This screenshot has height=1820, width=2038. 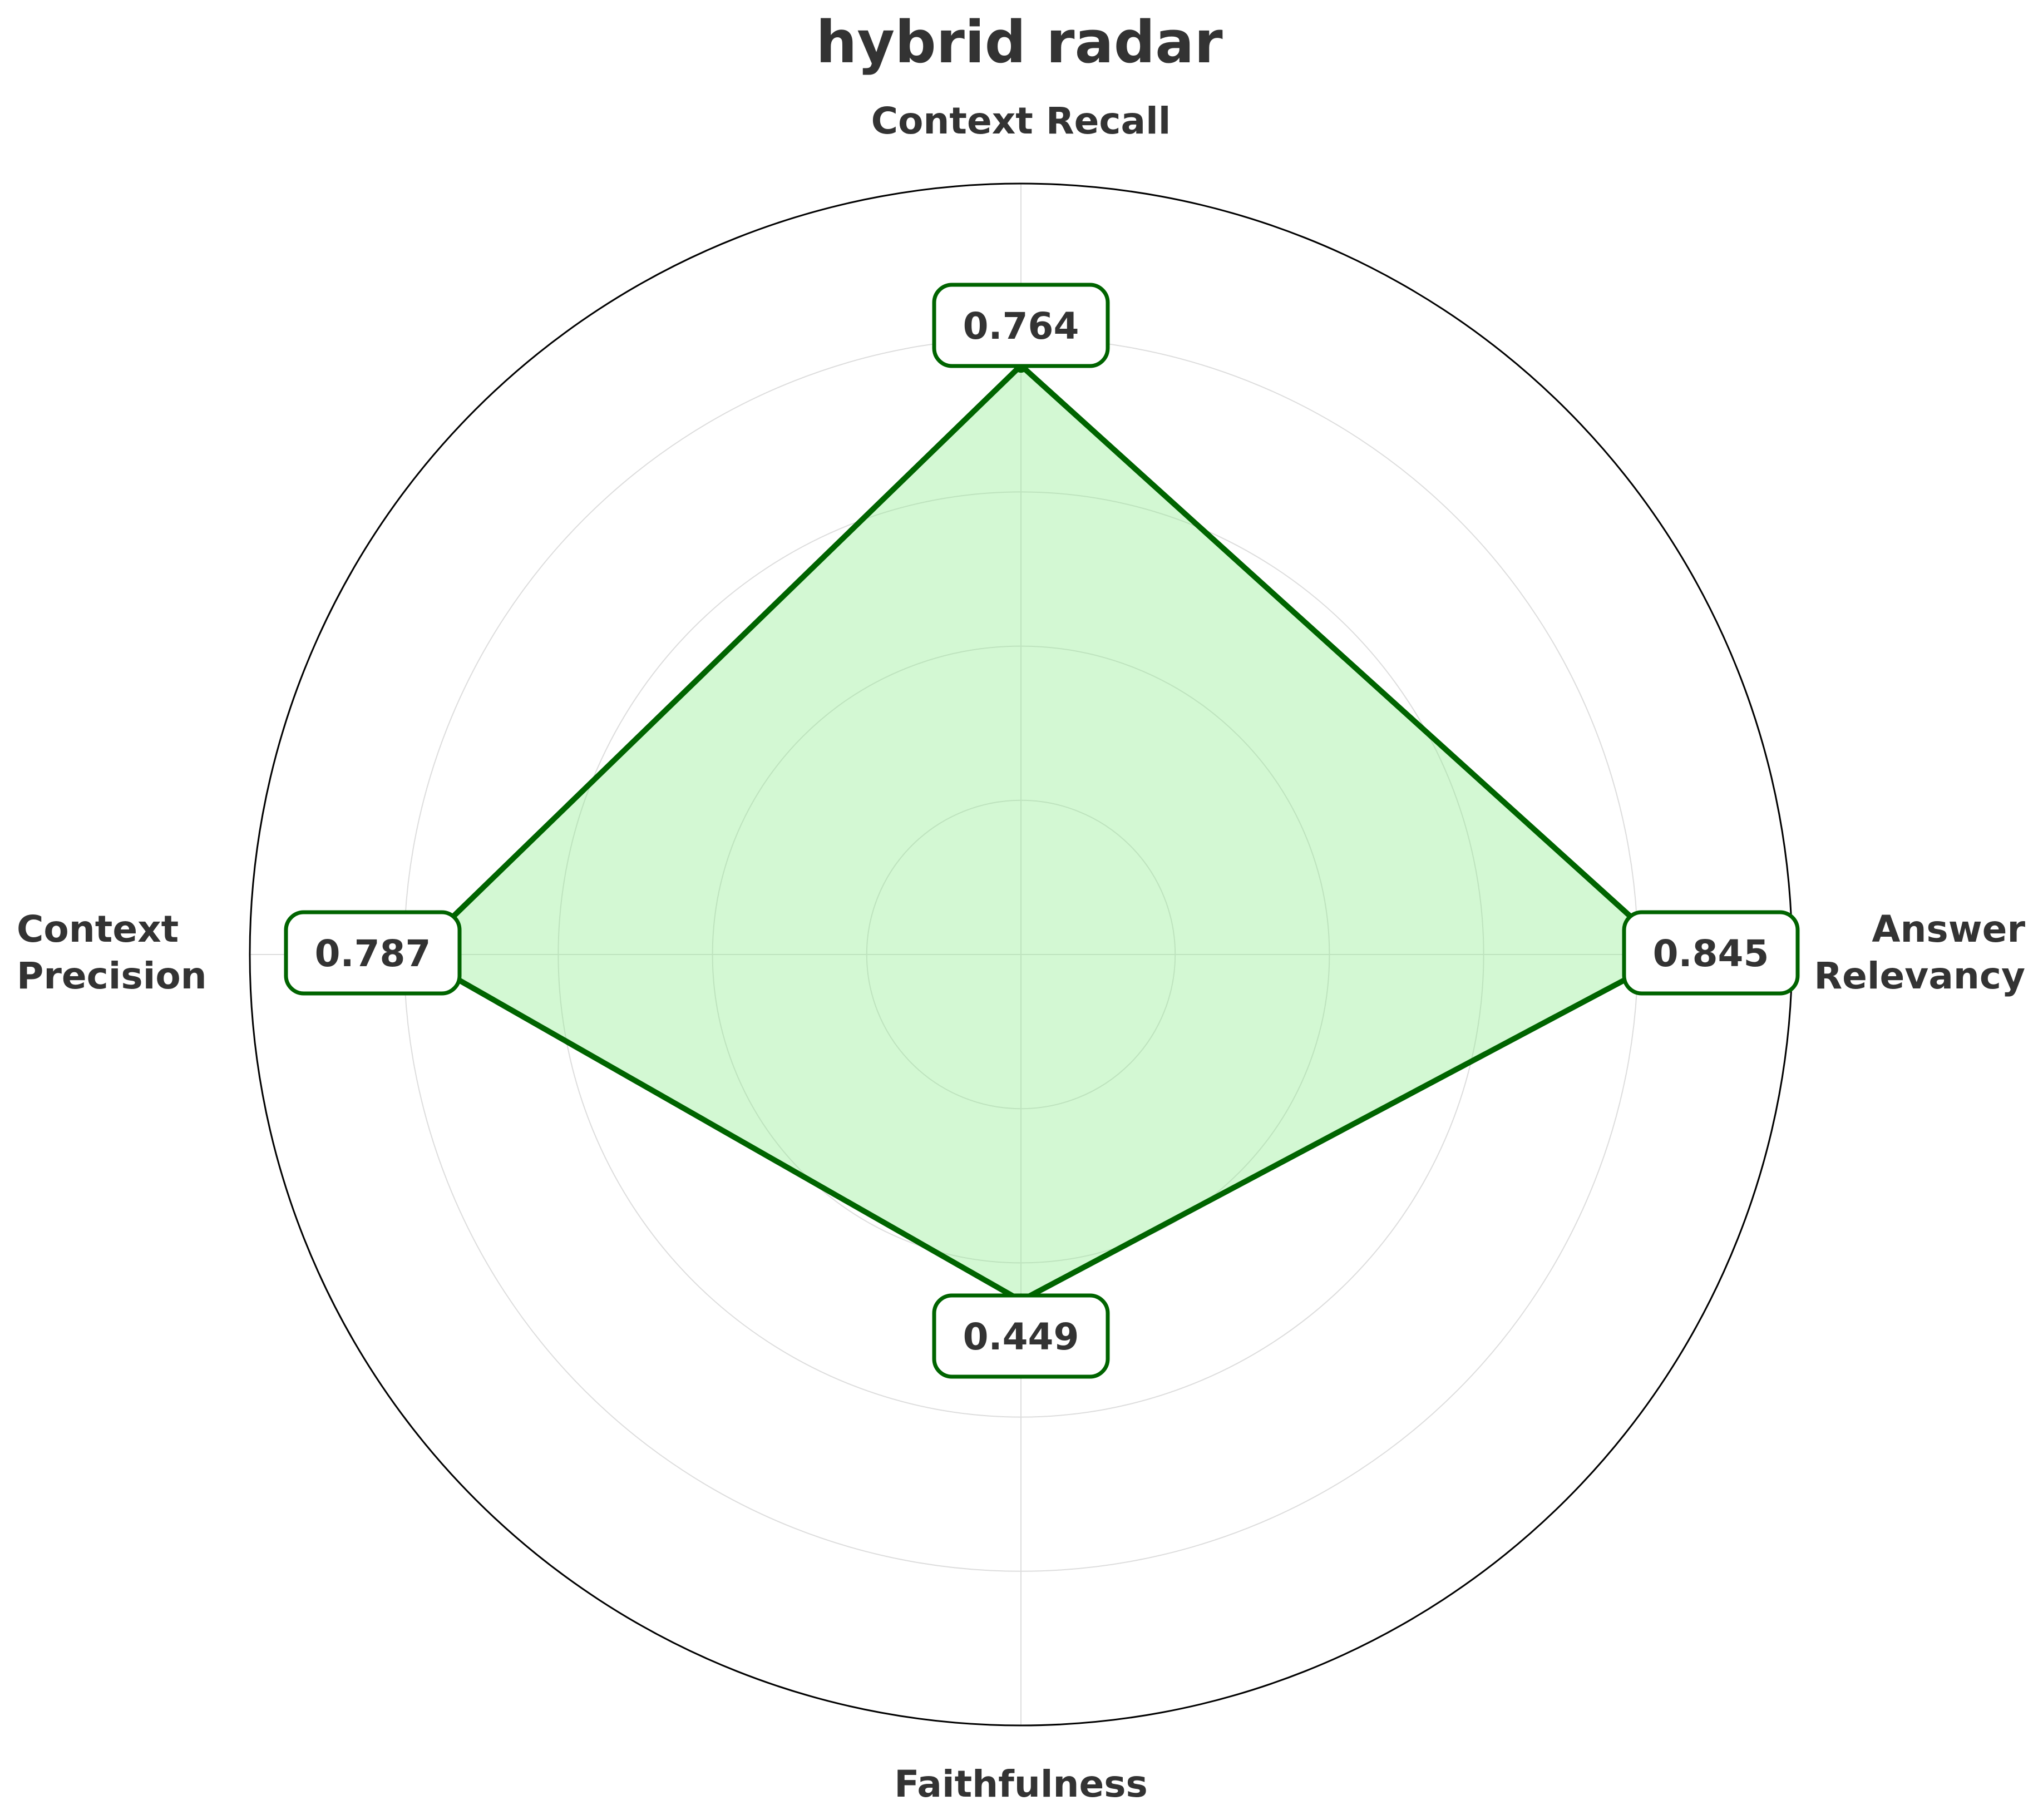 I want to click on axis-label-3-line-0: Context, so click(x=98, y=929).